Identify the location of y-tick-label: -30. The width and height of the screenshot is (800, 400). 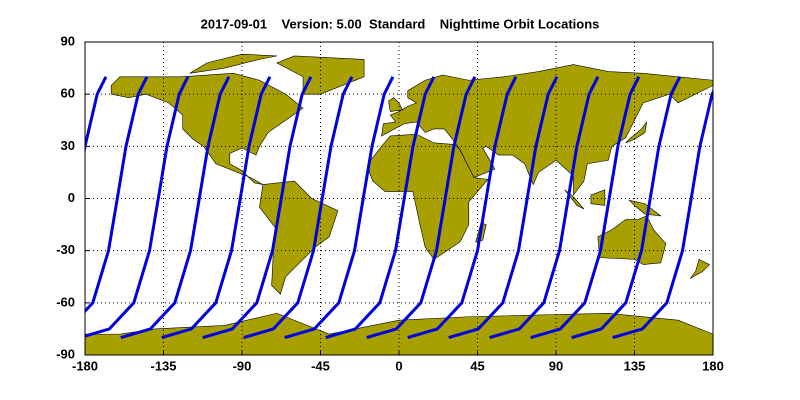
(65, 249).